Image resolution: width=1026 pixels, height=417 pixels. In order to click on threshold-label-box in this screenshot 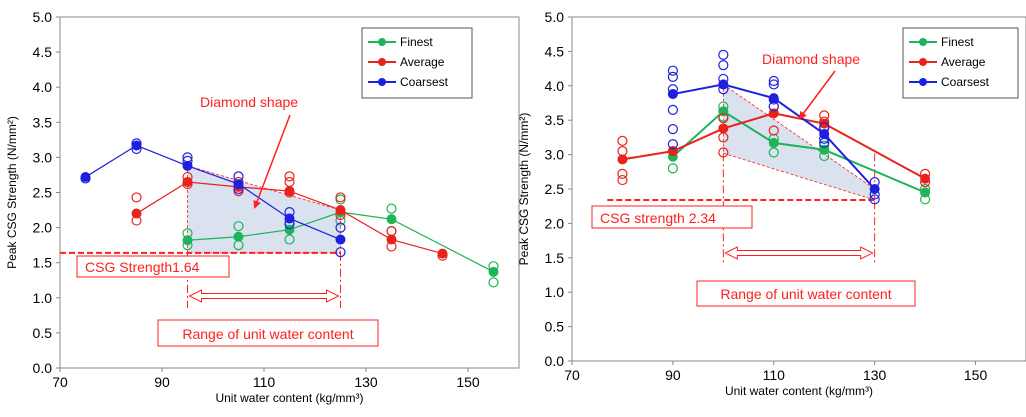, I will do `click(672, 217)`.